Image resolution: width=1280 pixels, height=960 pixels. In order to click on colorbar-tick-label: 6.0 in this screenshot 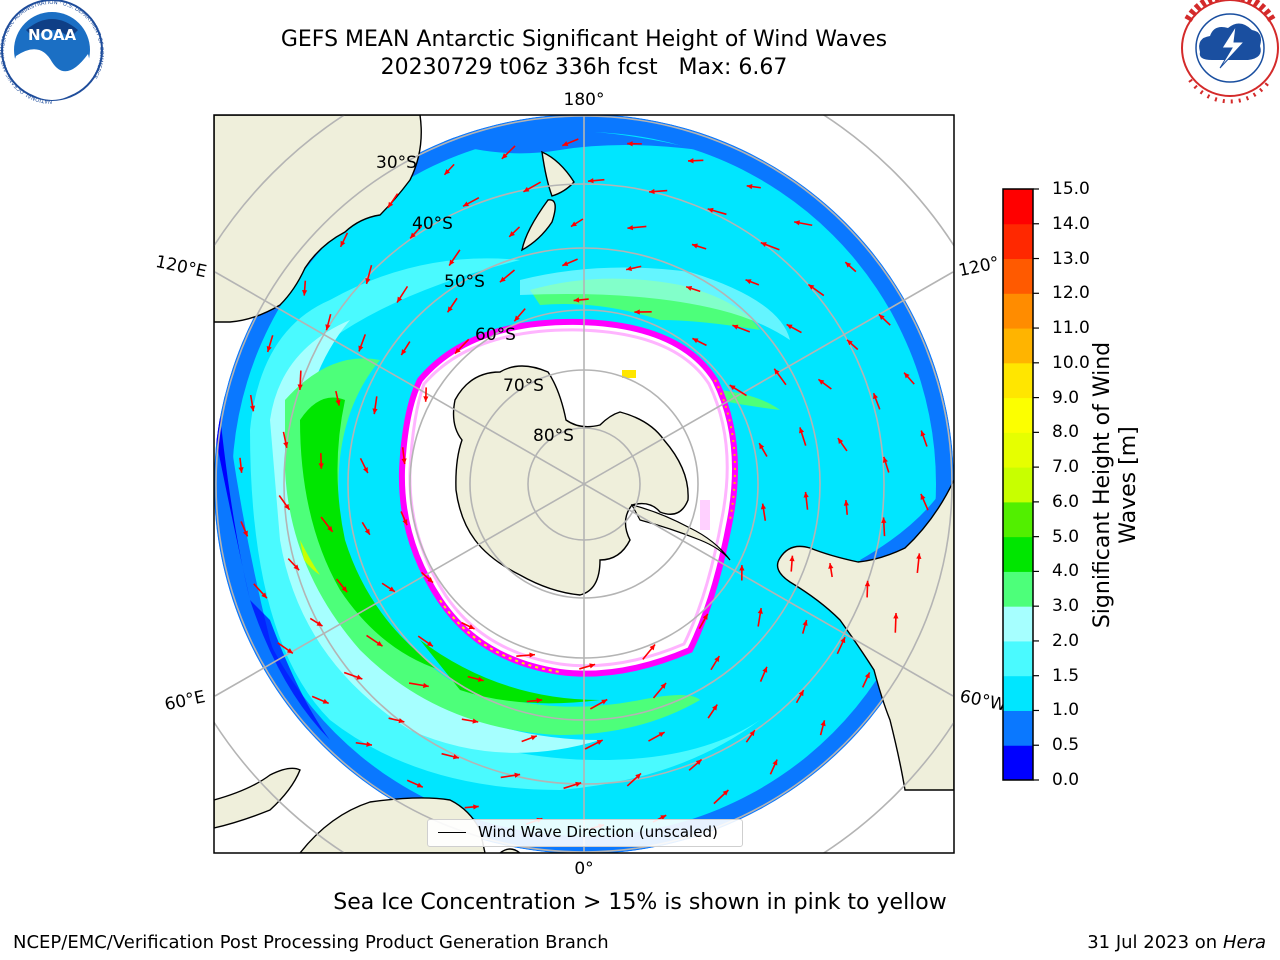, I will do `click(1066, 501)`.